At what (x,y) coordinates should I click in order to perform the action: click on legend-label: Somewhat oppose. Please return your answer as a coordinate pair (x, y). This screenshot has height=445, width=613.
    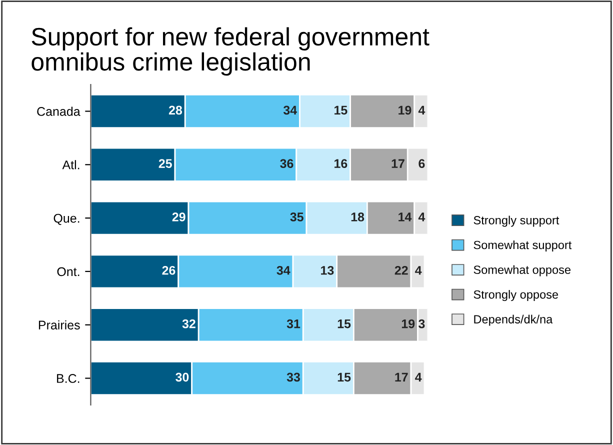
    Looking at the image, I should click on (522, 270).